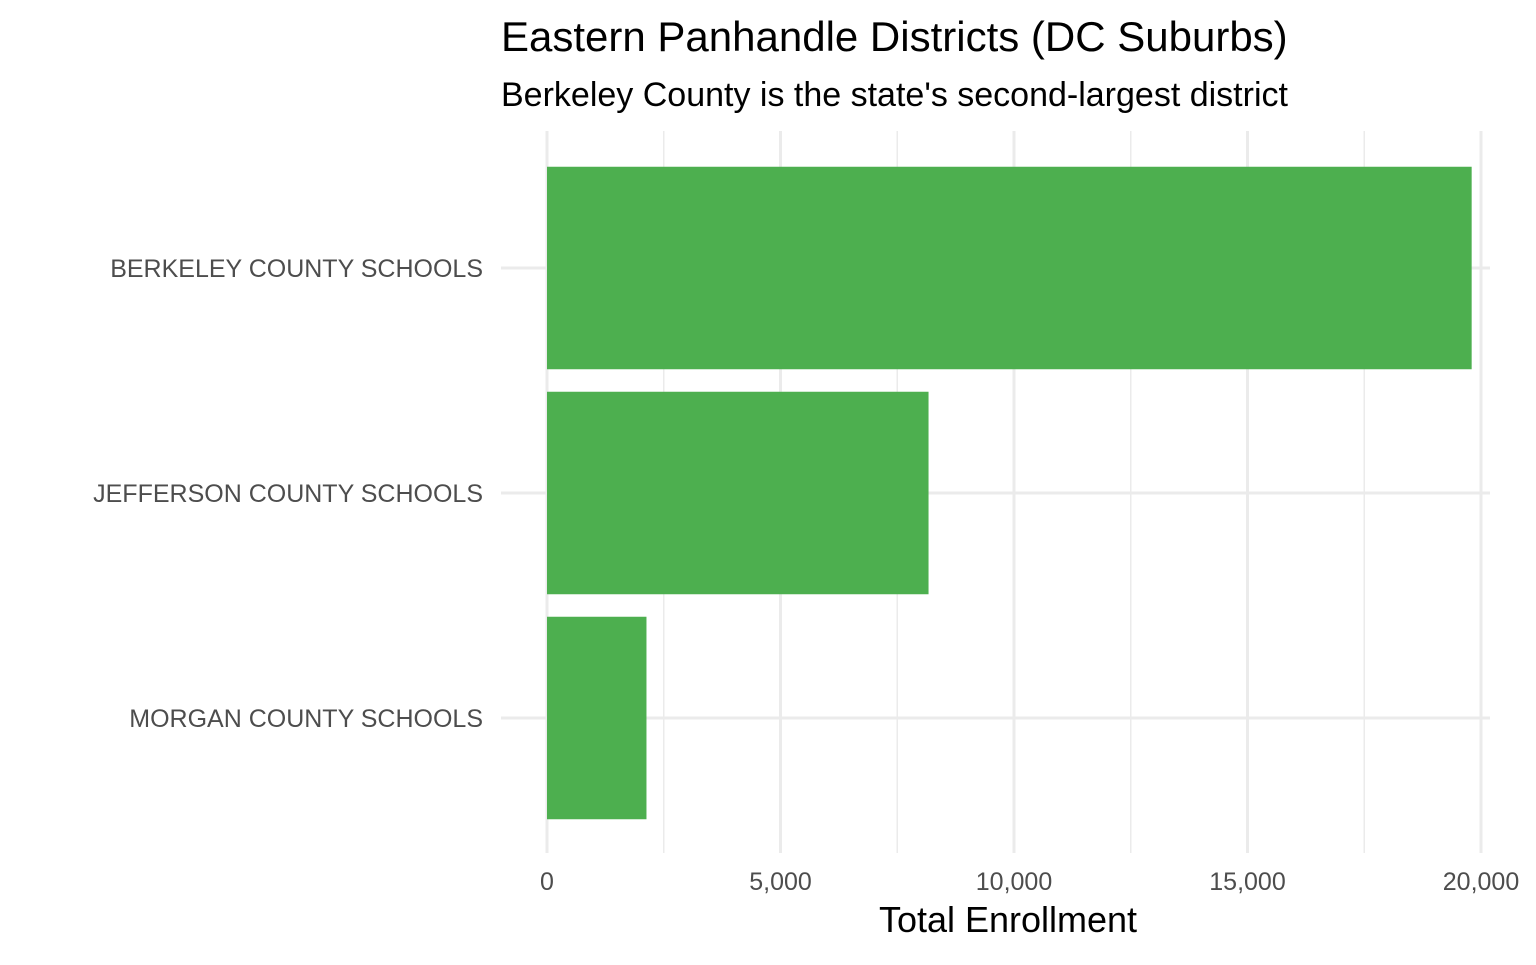  What do you see at coordinates (547, 882) in the screenshot?
I see `x-tick-label: 0` at bounding box center [547, 882].